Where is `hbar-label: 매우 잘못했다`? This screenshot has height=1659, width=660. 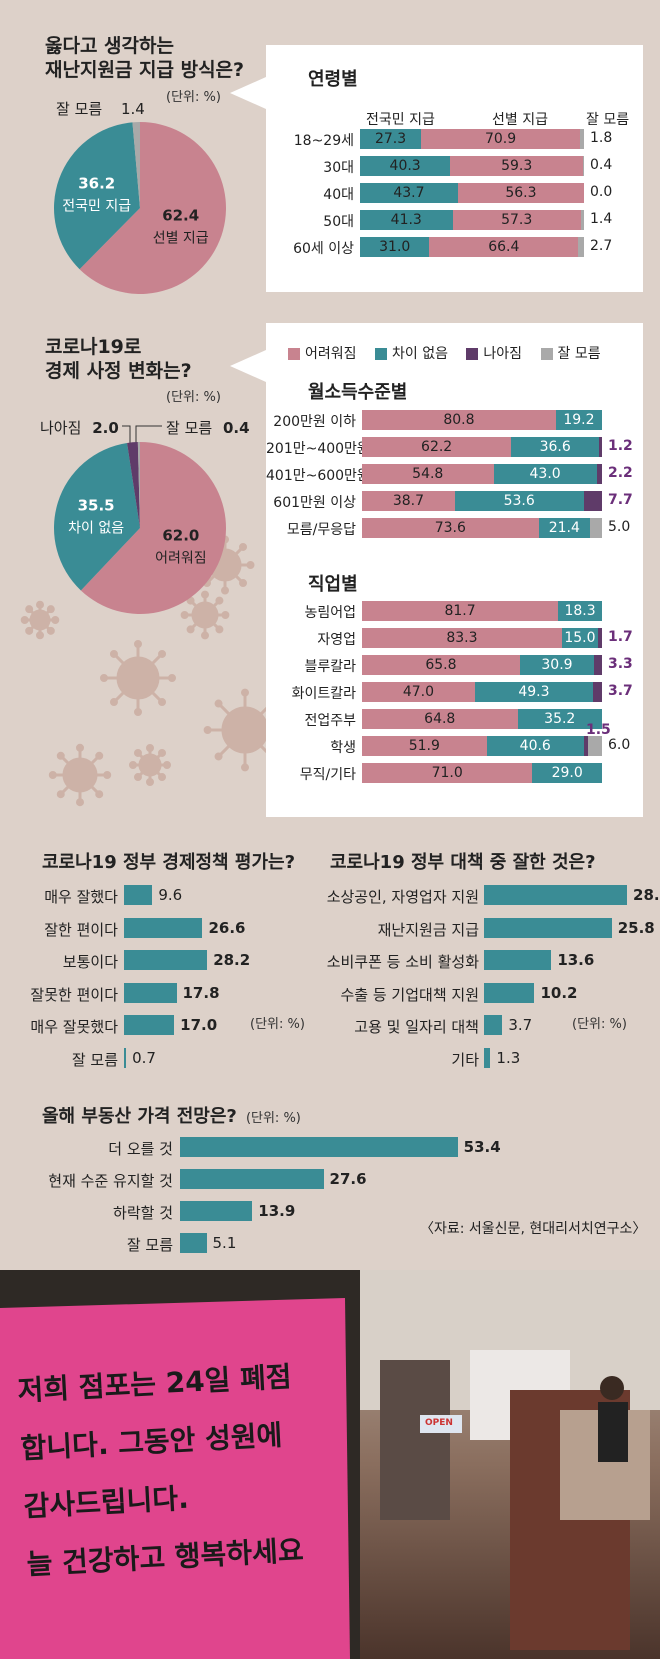
hbar-label: 매우 잘못했다 is located at coordinates (74, 1027).